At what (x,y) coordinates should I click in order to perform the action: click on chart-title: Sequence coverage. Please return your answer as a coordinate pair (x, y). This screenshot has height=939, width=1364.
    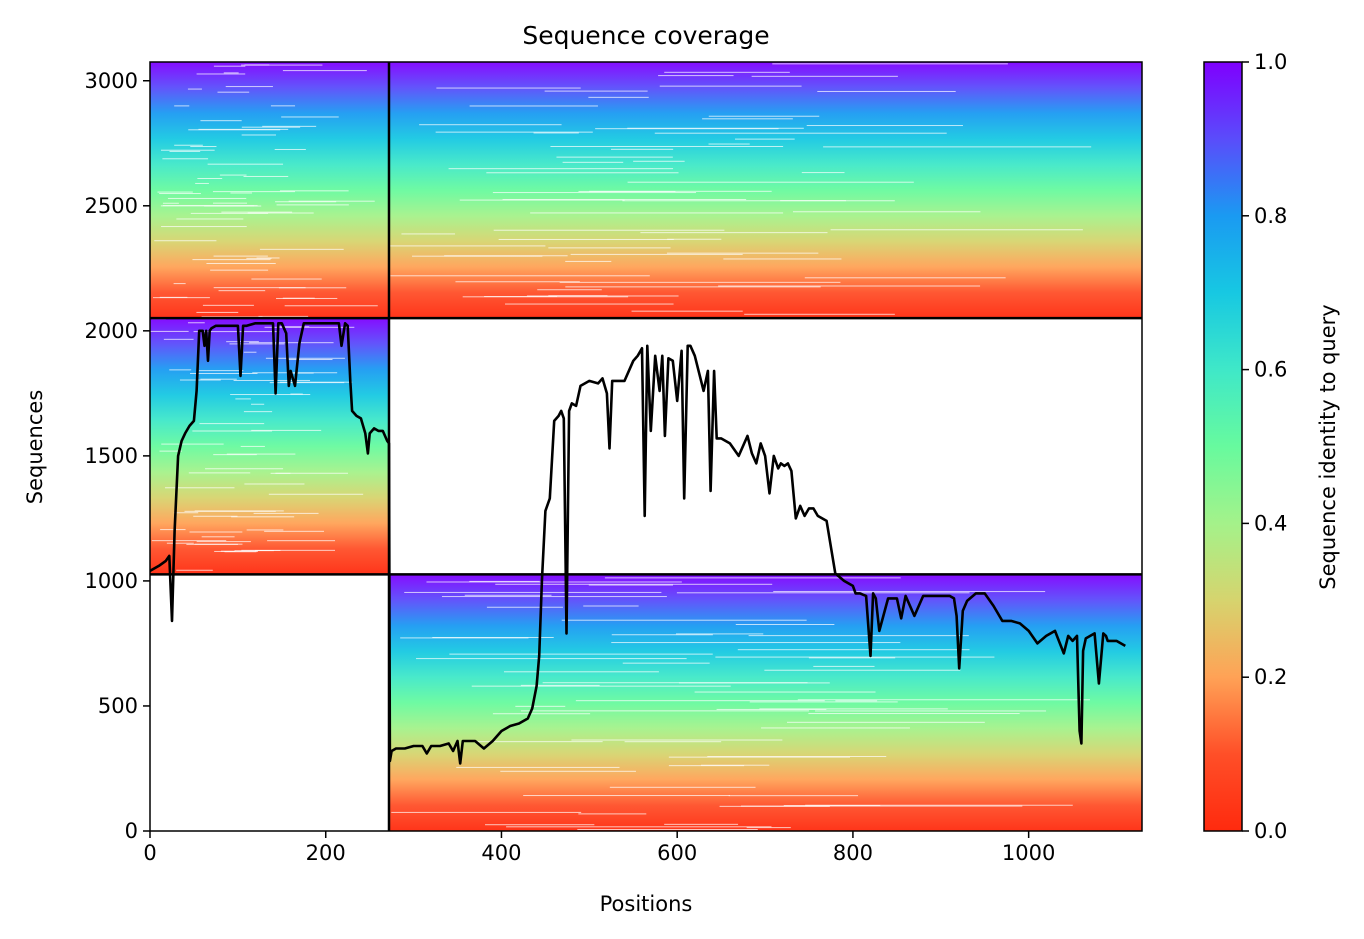
    Looking at the image, I should click on (645, 35).